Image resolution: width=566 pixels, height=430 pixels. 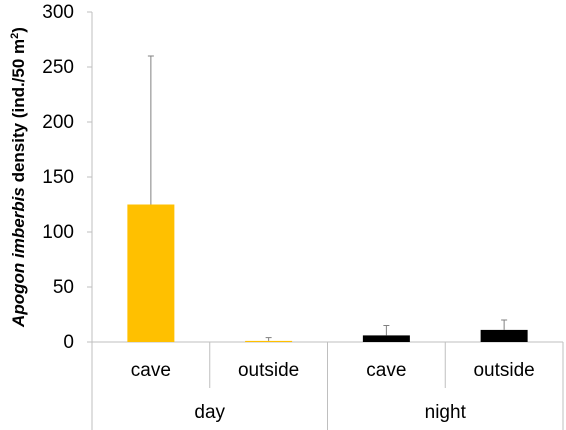 I want to click on y-tick-label: 250, so click(x=58, y=67).